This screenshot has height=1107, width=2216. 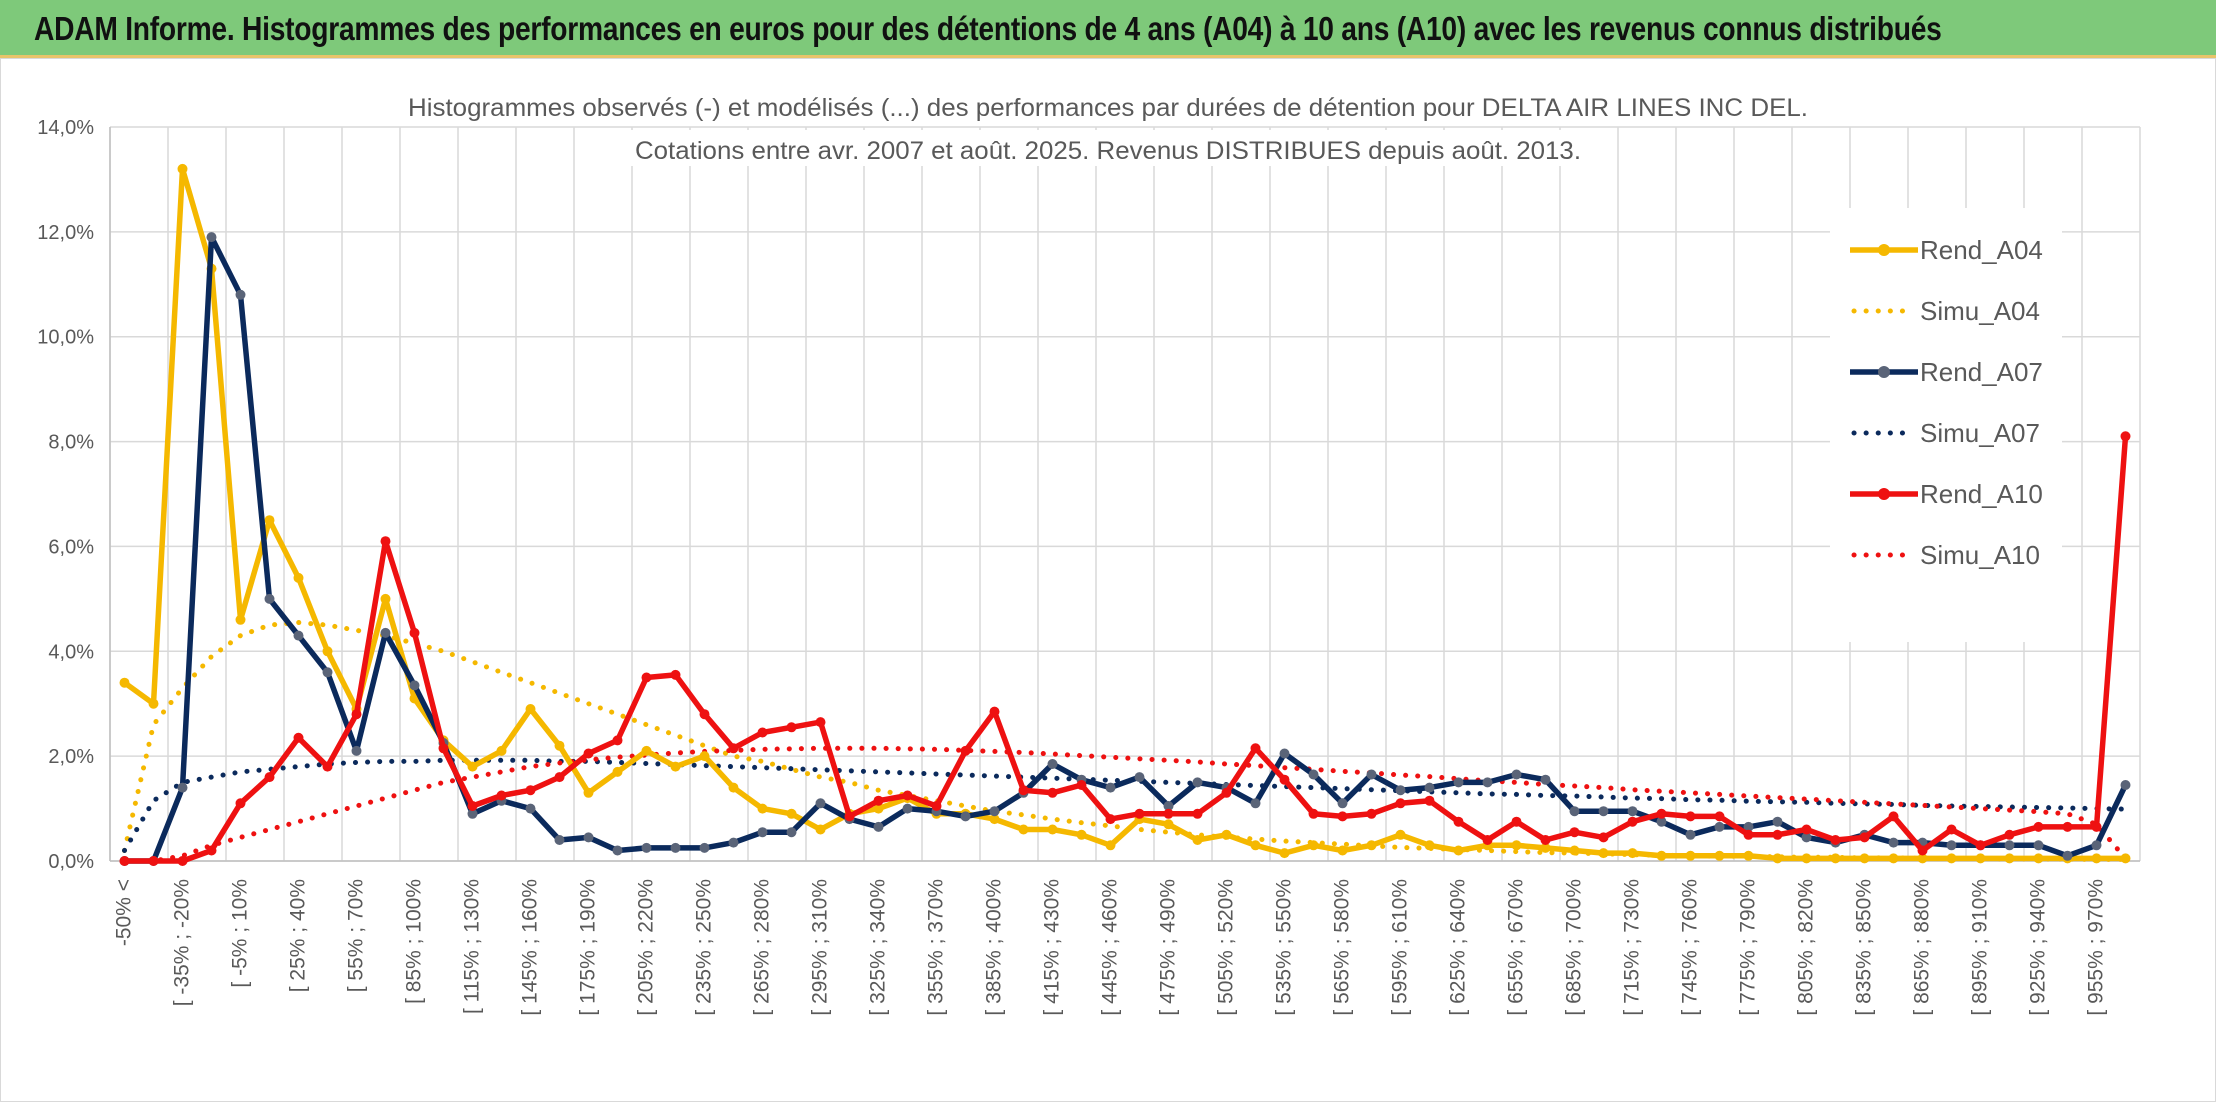 I want to click on y-tick-label: 4,0%, so click(x=71, y=652).